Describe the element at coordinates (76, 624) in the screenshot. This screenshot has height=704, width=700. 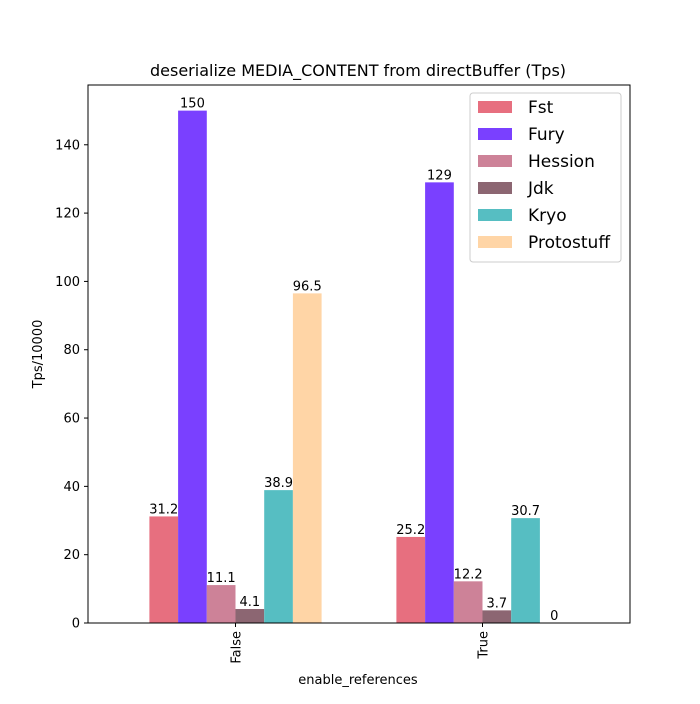
I see `y-tick-label: 0` at that location.